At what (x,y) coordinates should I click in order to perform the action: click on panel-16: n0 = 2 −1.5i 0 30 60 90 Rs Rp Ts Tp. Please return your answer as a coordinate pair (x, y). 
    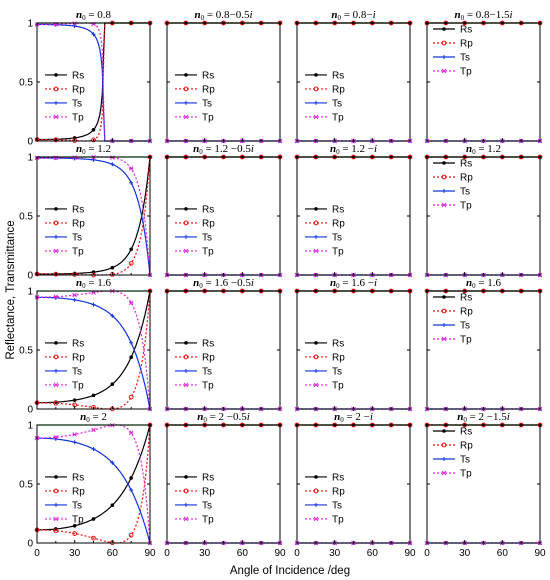
    Looking at the image, I should click on (485, 485).